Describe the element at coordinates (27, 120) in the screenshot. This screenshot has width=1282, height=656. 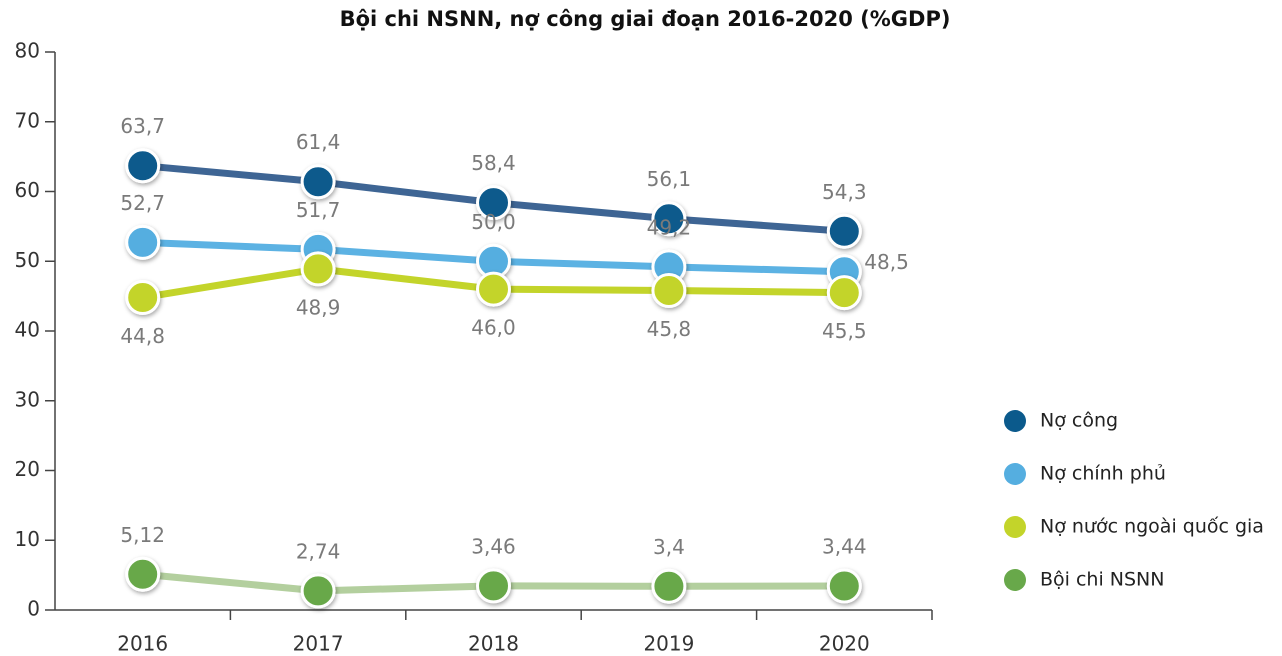
I see `y-tick-label: 70` at that location.